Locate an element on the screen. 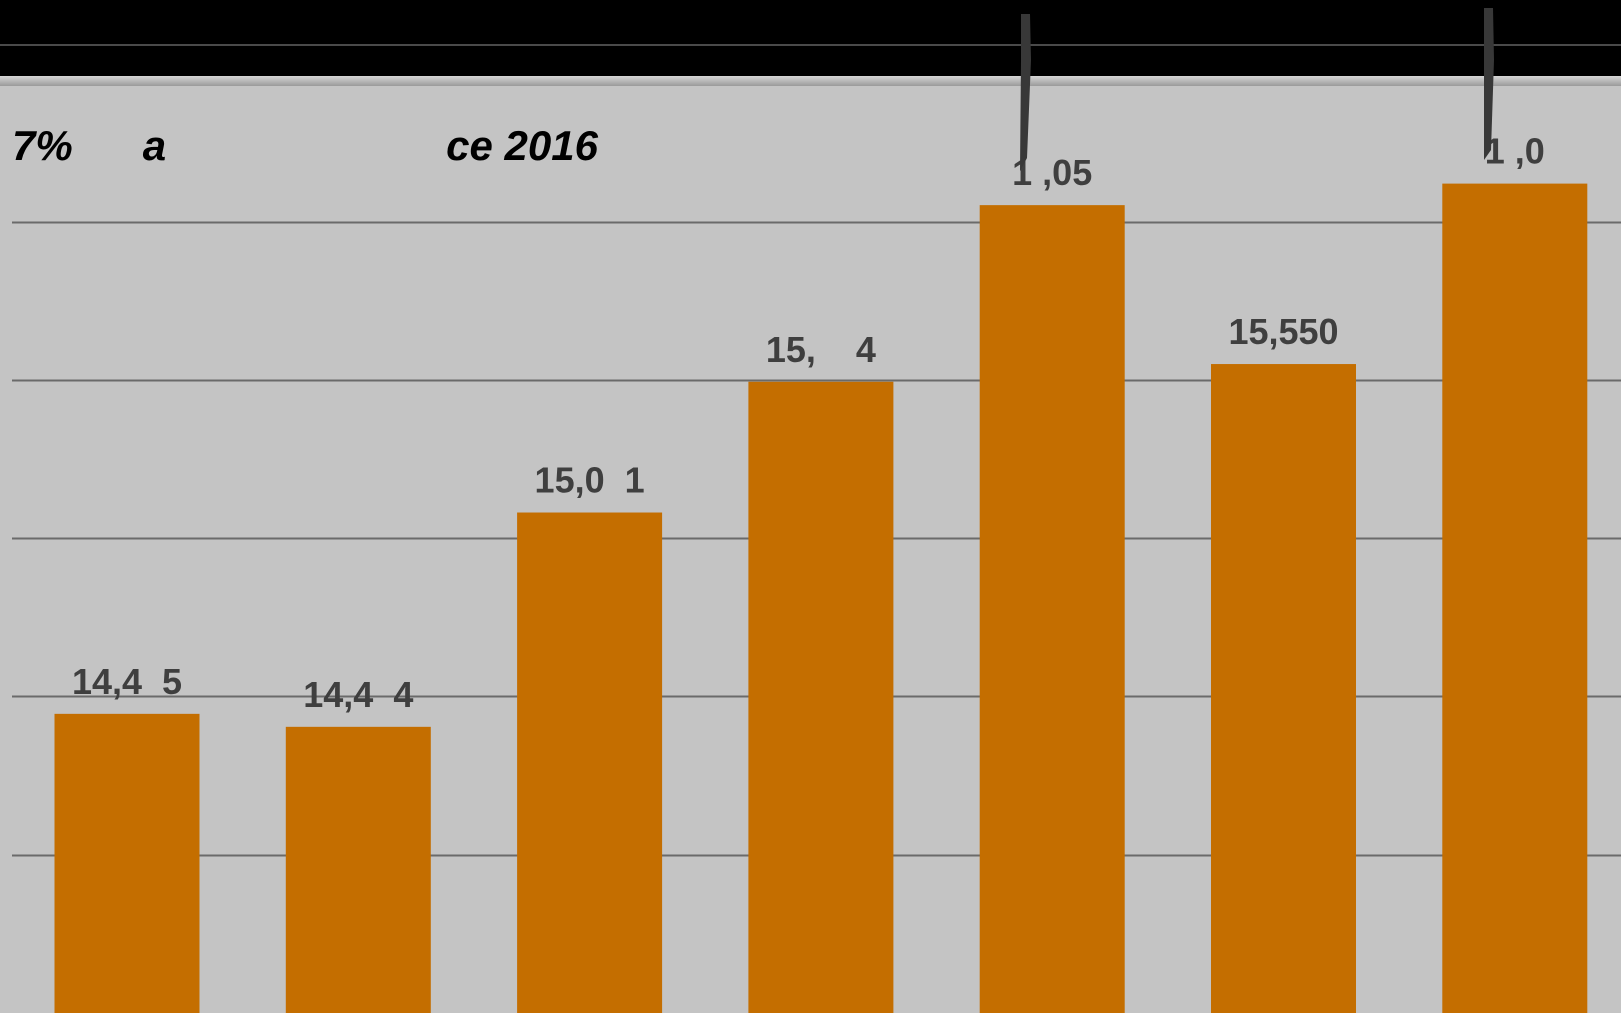  data-label-7: 1 ,0 is located at coordinates (1515, 151).